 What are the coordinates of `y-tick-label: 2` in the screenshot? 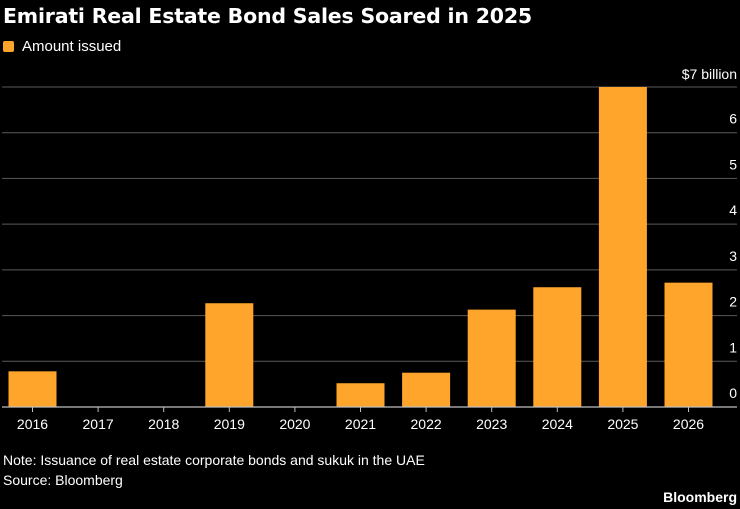 It's located at (733, 302).